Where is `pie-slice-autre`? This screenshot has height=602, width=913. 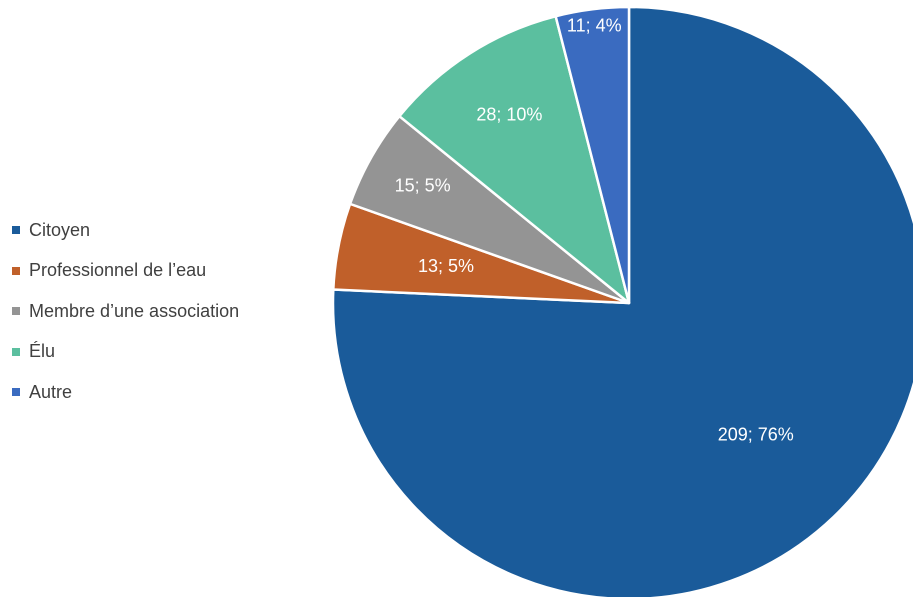 pie-slice-autre is located at coordinates (592, 155).